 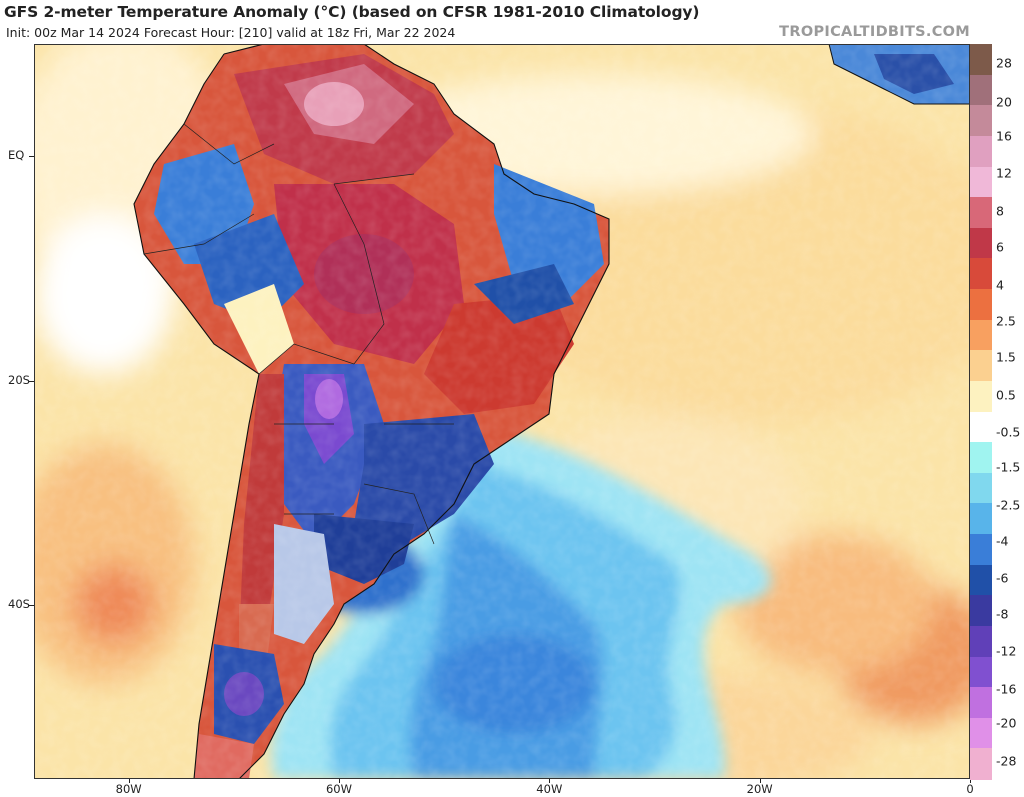 What do you see at coordinates (338, 789) in the screenshot?
I see `lon-label: 60W` at bounding box center [338, 789].